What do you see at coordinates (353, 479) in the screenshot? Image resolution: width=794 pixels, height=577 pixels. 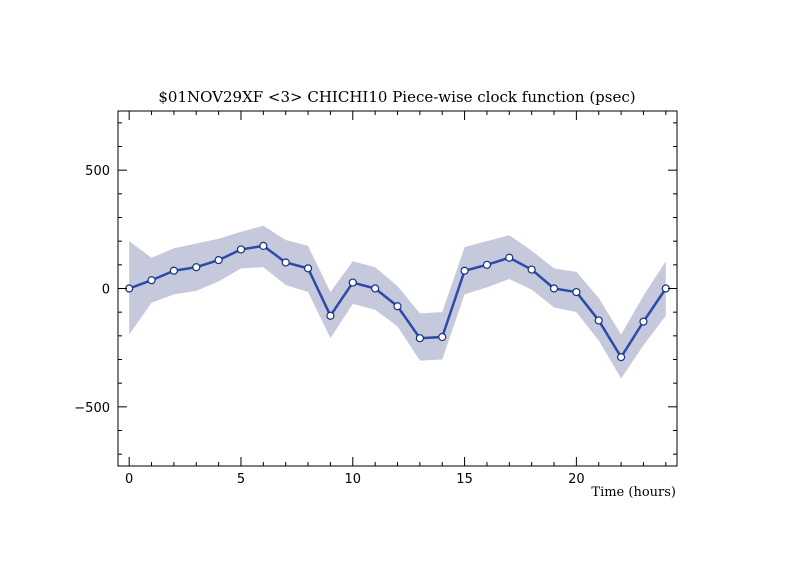 I see `x-tick-label: 10` at bounding box center [353, 479].